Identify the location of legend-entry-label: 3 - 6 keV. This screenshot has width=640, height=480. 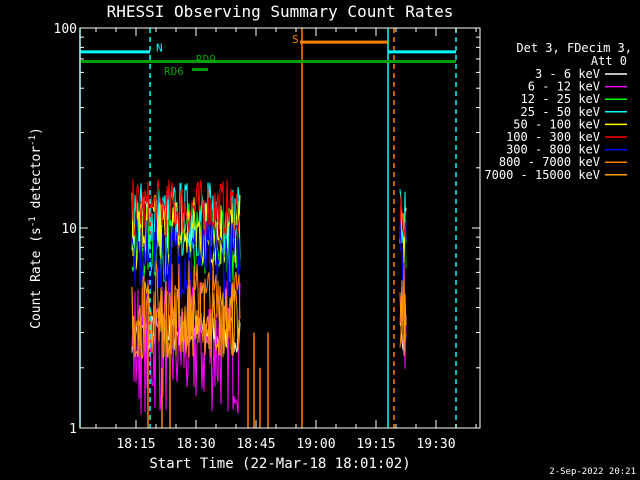
(567, 74).